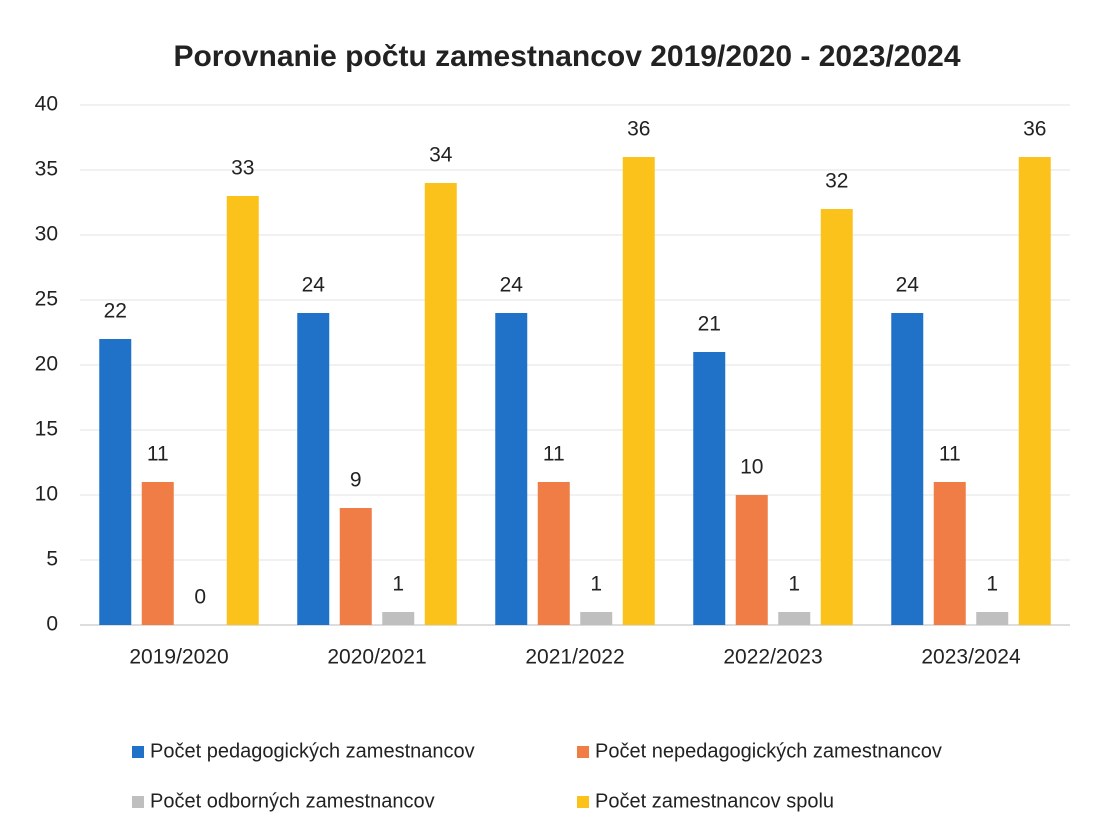  Describe the element at coordinates (714, 801) in the screenshot. I see `legend-label: Počet zamestnancov spolu` at that location.